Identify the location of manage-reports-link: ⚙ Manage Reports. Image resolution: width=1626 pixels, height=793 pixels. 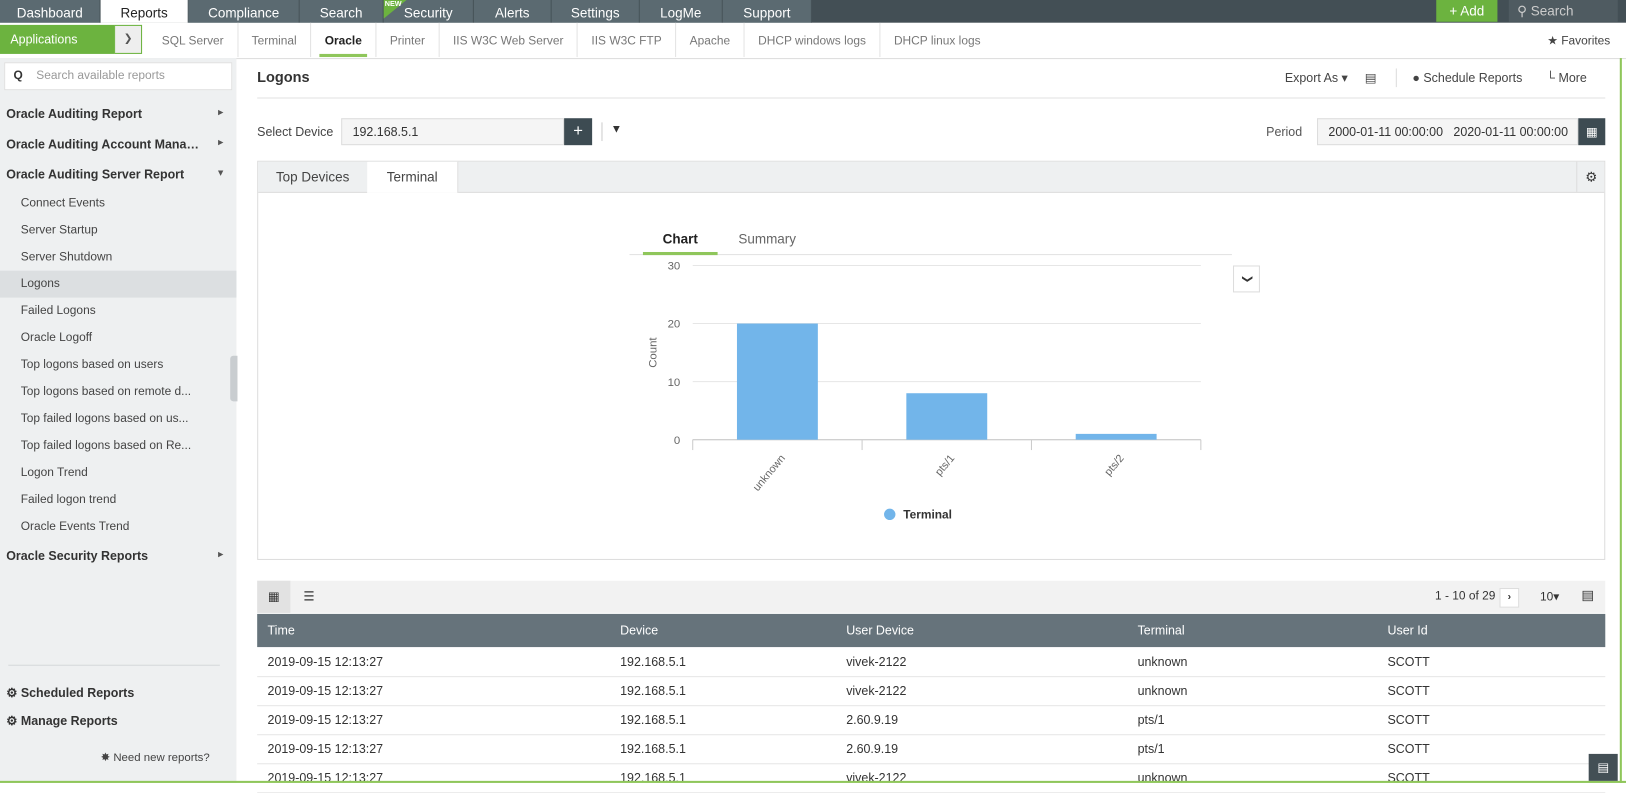
(62, 720).